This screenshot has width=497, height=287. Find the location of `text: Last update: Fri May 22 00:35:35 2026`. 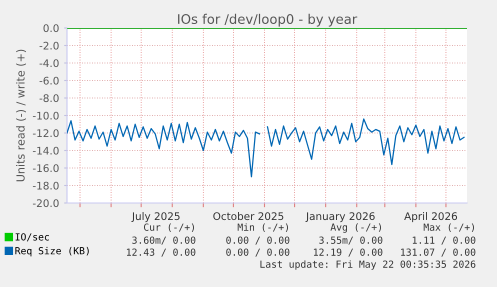

text: Last update: Fri May 22 00:35:35 2026 is located at coordinates (368, 265).